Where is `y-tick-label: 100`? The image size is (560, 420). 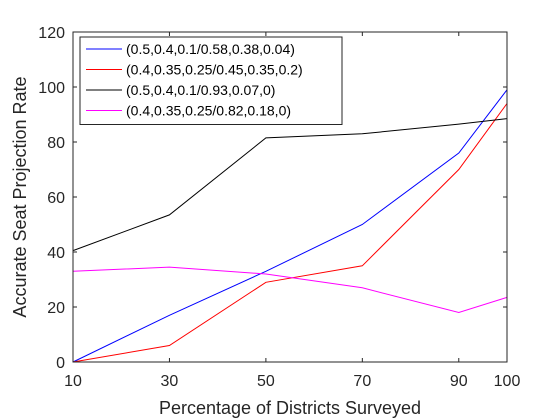
y-tick-label: 100 is located at coordinates (51, 88).